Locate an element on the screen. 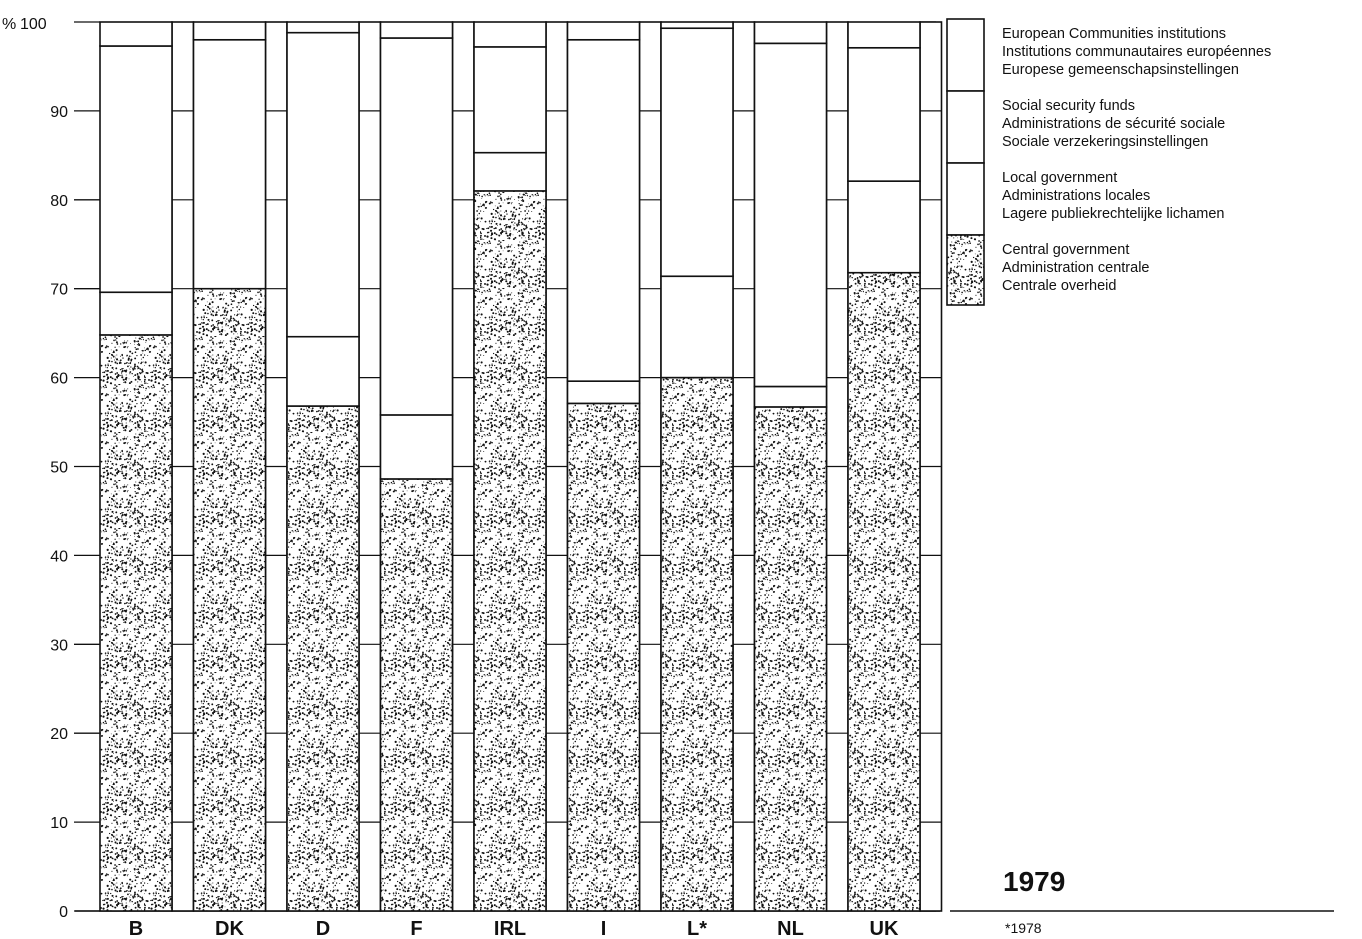  category-label: B is located at coordinates (136, 928).